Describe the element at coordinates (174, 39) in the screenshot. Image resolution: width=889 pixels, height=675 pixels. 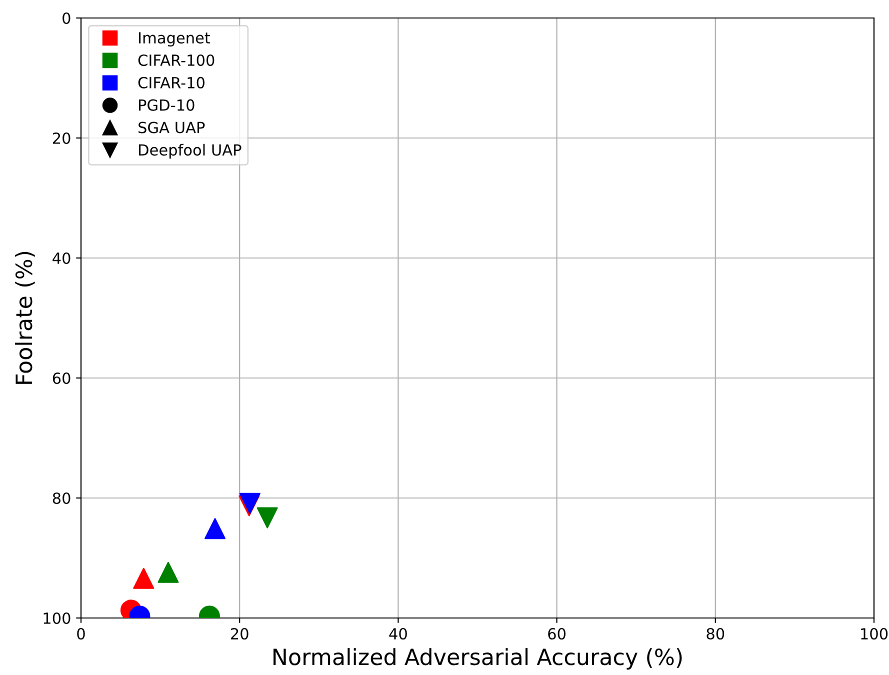
I see `legend-label: Imagenet` at that location.